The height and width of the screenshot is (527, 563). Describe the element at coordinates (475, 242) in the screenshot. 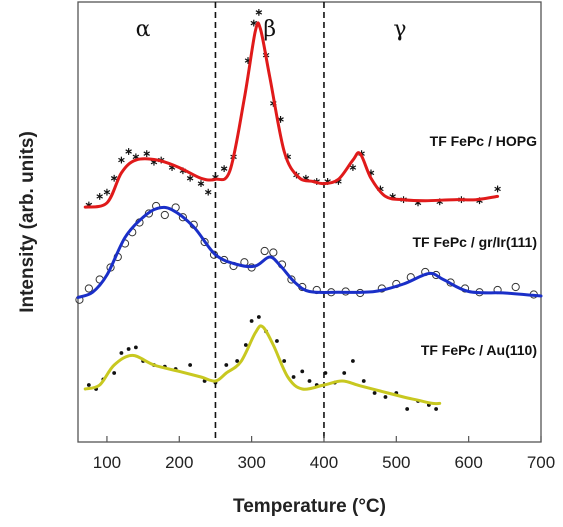

I see `series-label: TF FePc / gr/Ir(111)` at that location.